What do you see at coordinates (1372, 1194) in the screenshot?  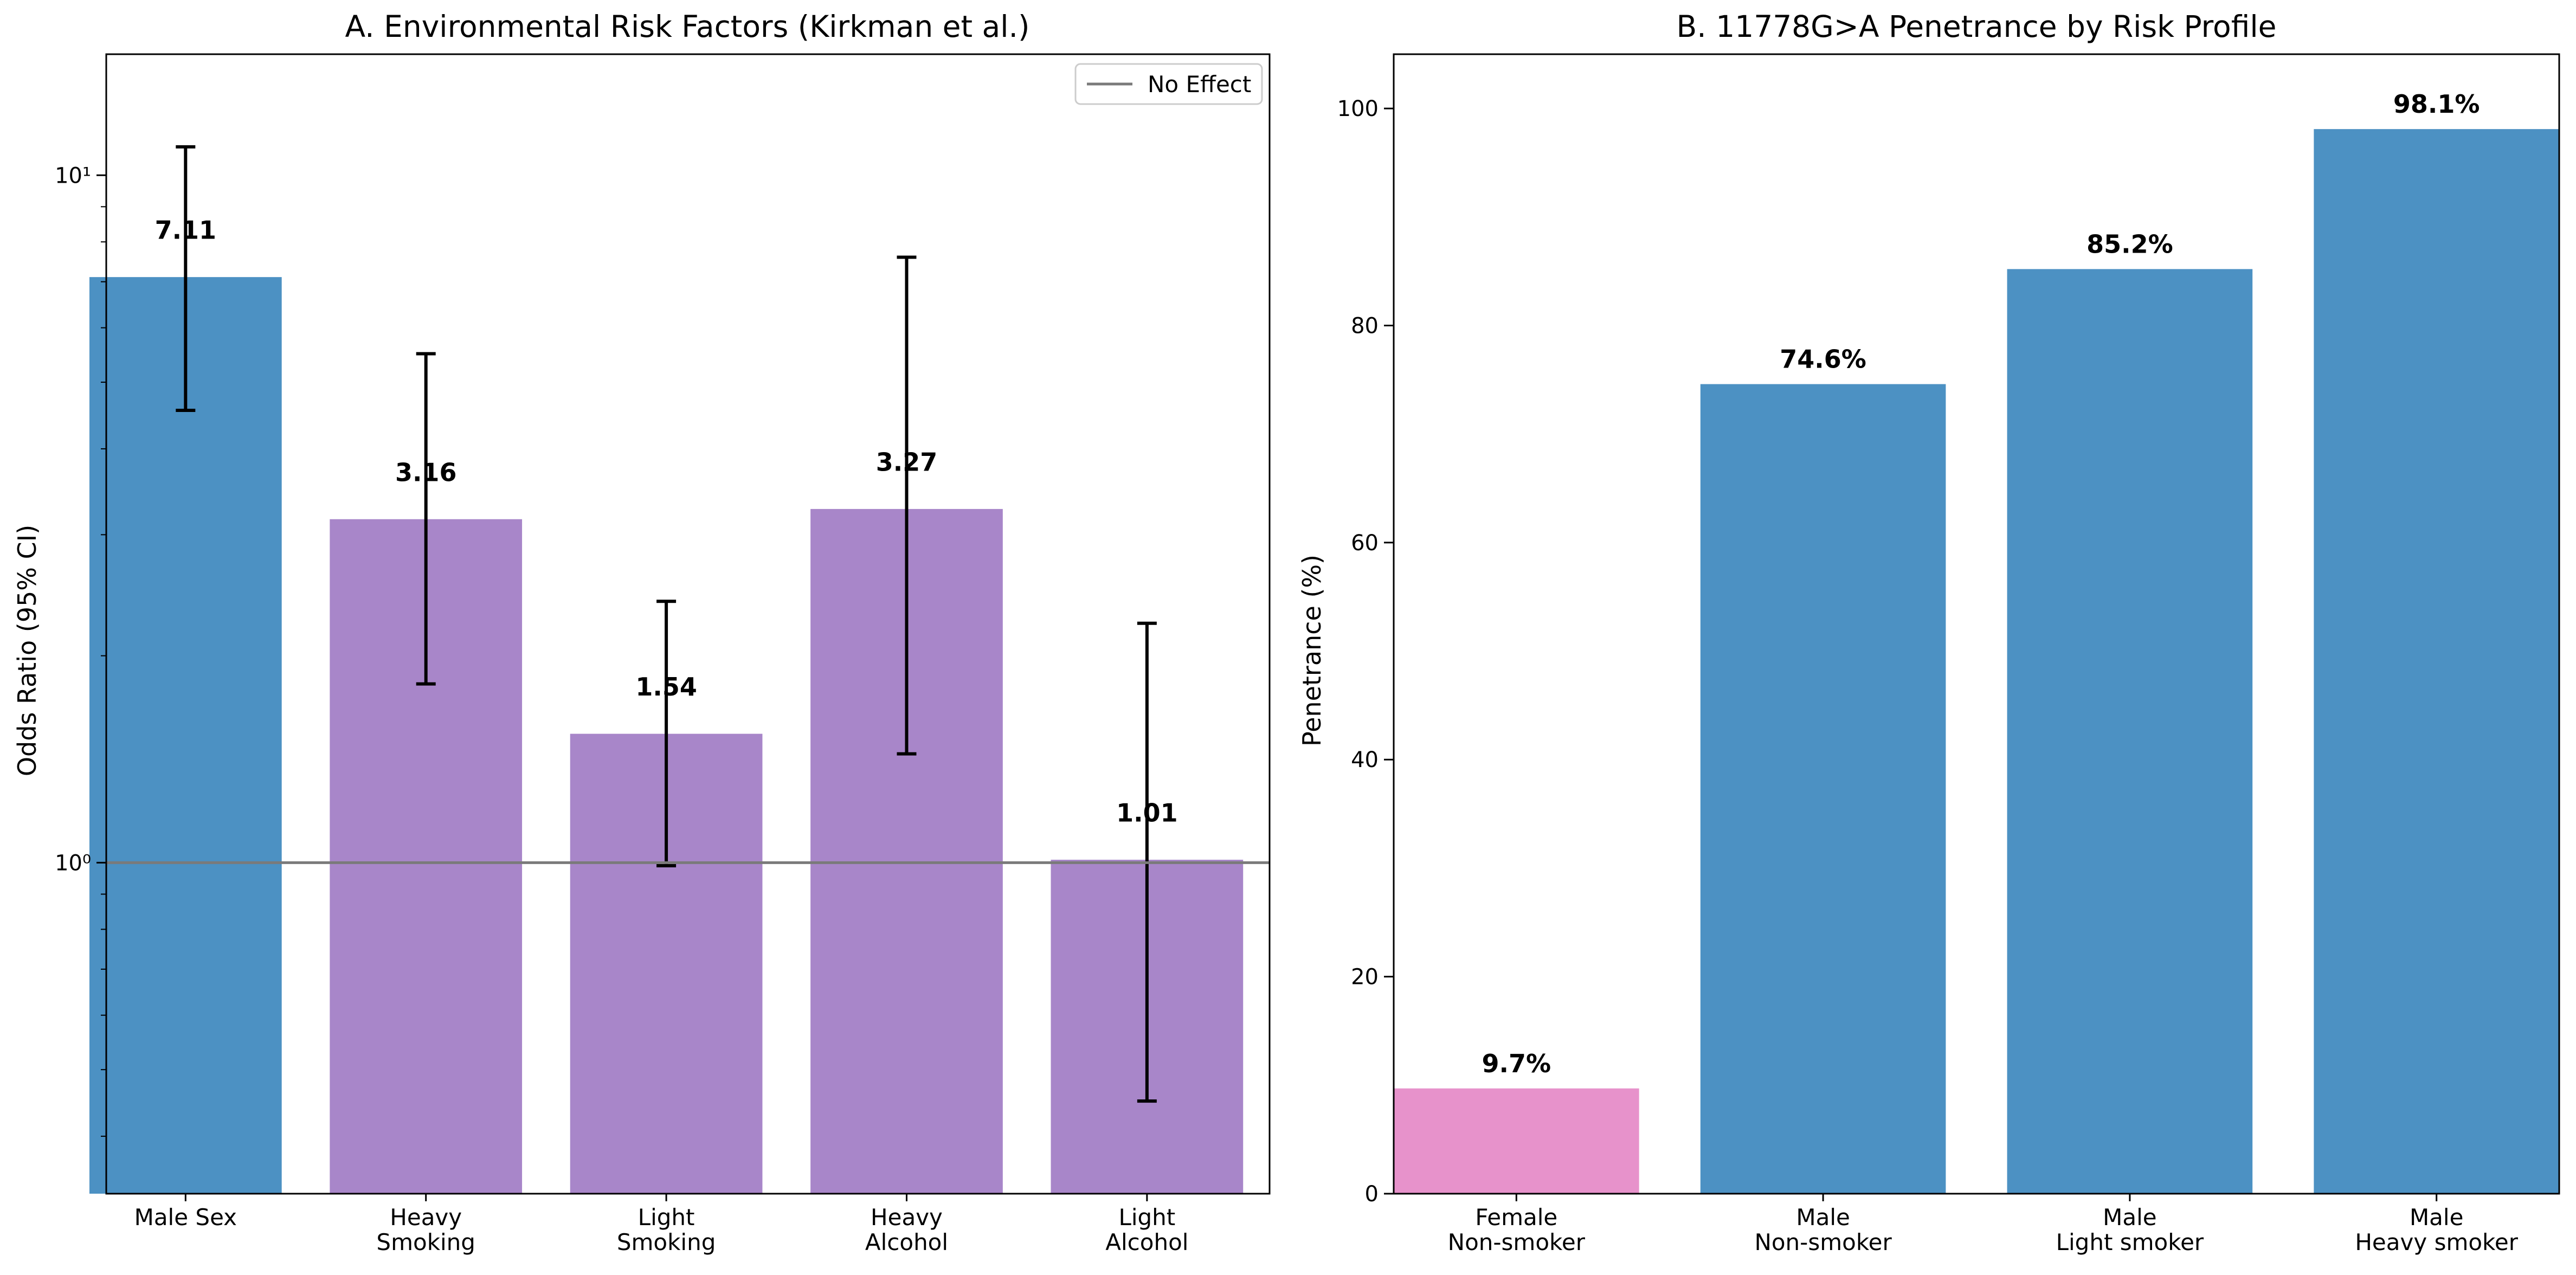 I see `y-tick-label-0: 0` at bounding box center [1372, 1194].